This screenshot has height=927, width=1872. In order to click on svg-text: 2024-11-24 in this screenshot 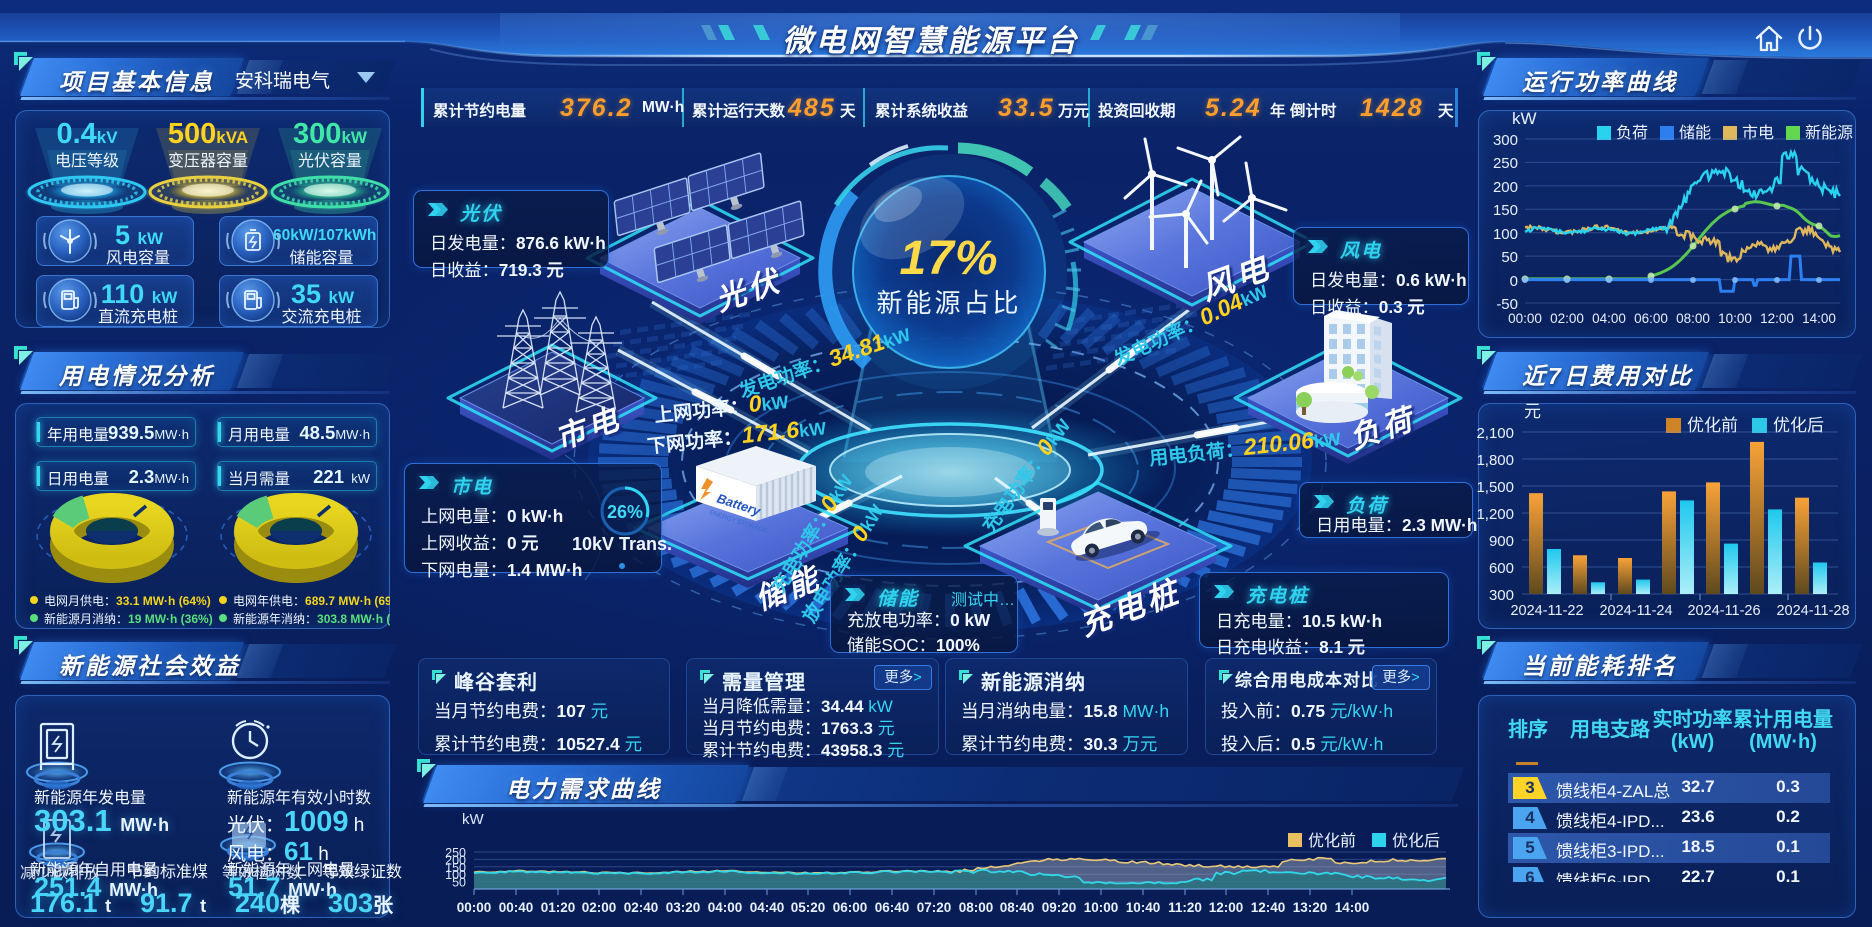, I will do `click(1635, 611)`.